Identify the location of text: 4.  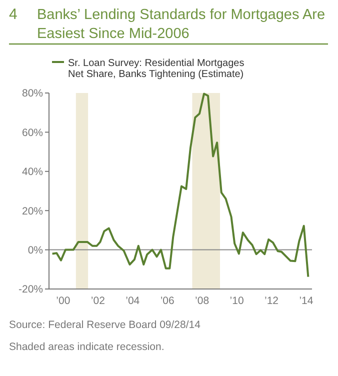
(13, 14).